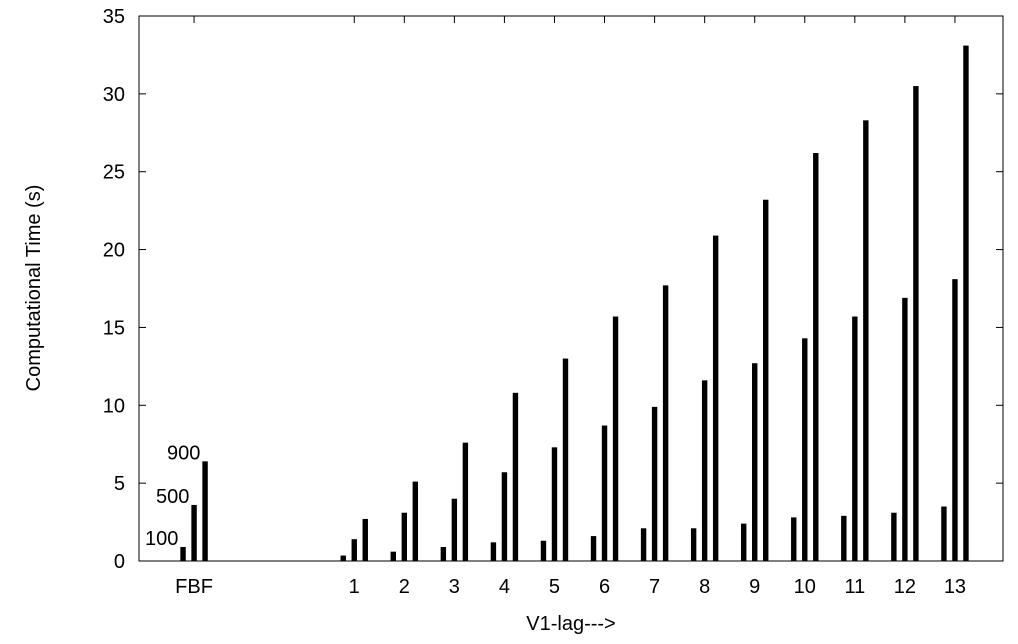 This screenshot has width=1018, height=644. I want to click on x-tick-label: 11, so click(854, 587).